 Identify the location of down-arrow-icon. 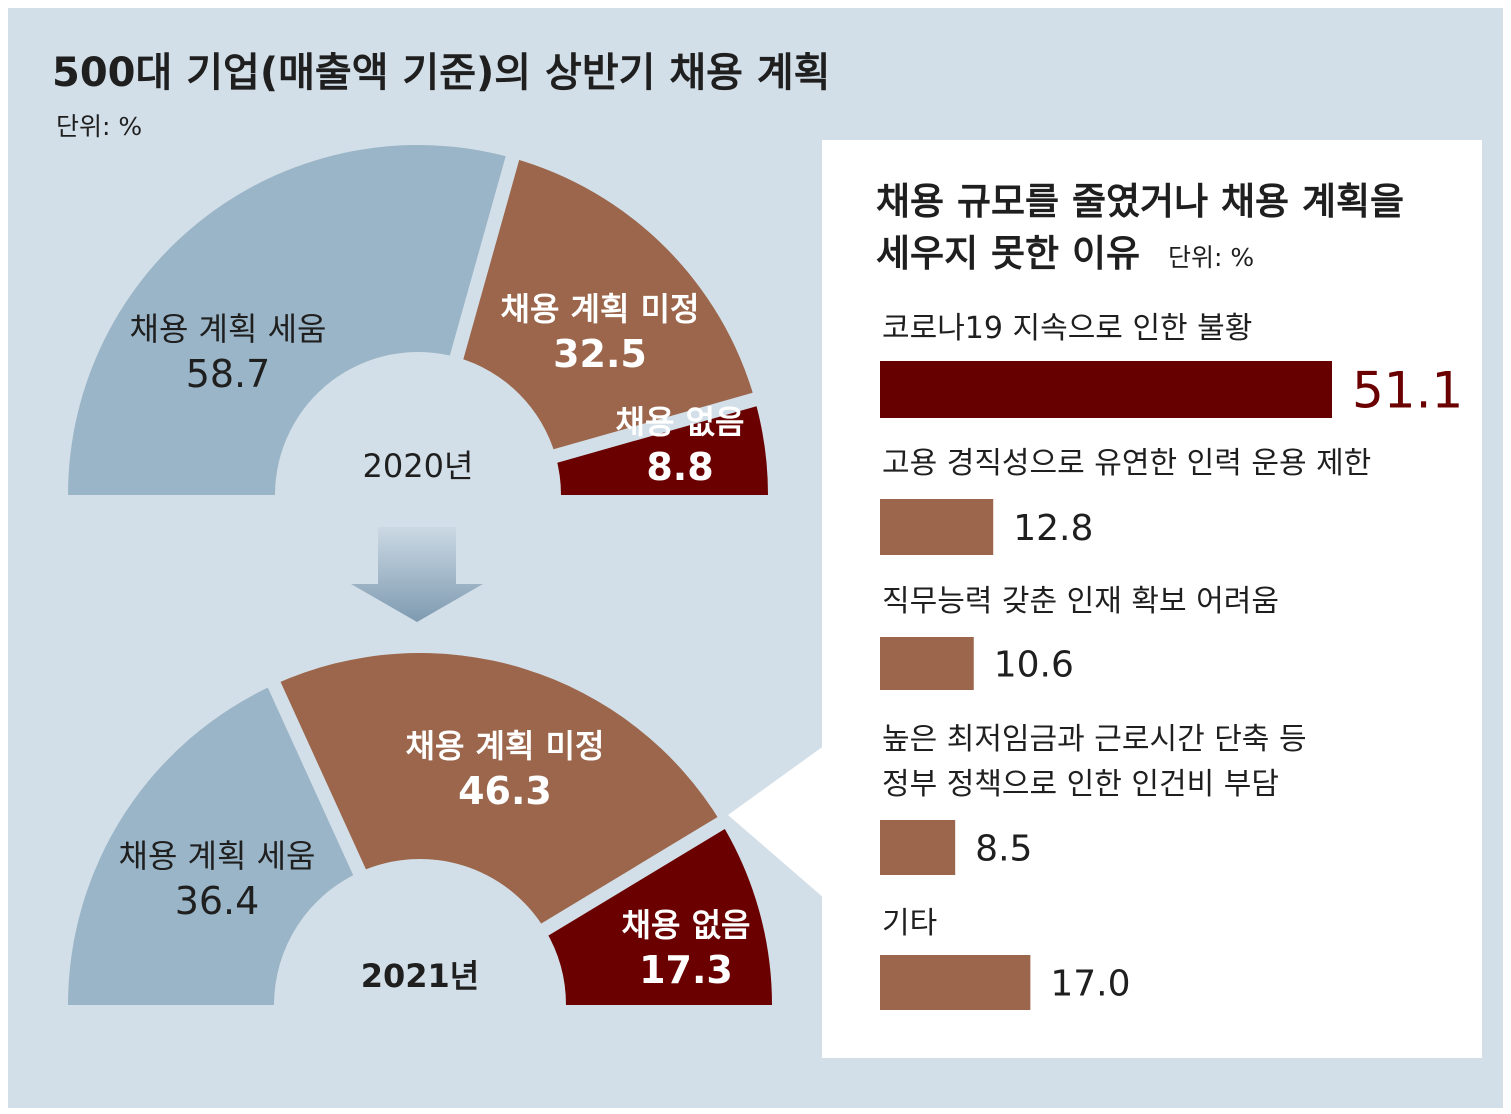
(417, 574).